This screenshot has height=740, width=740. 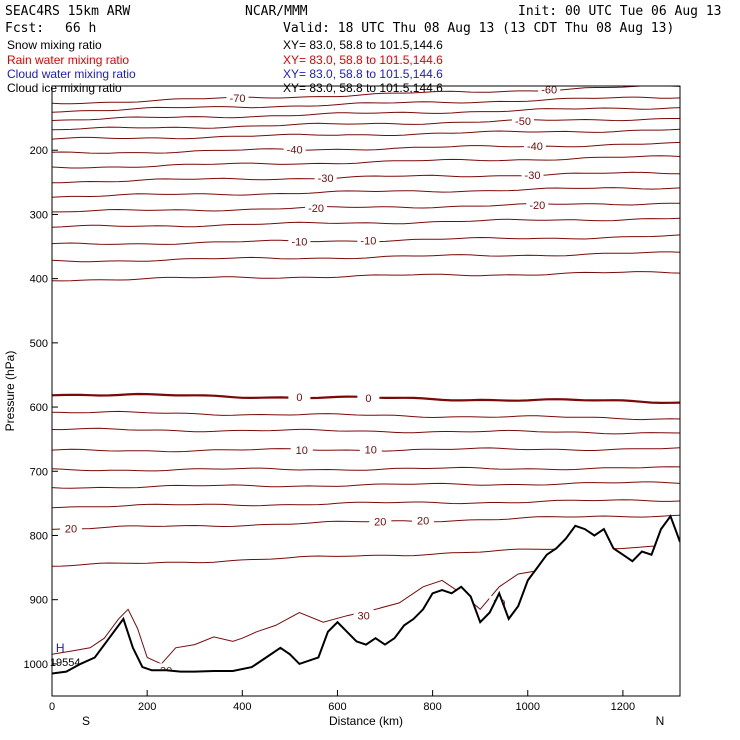 I want to click on y-tick-label: 800, so click(x=39, y=536).